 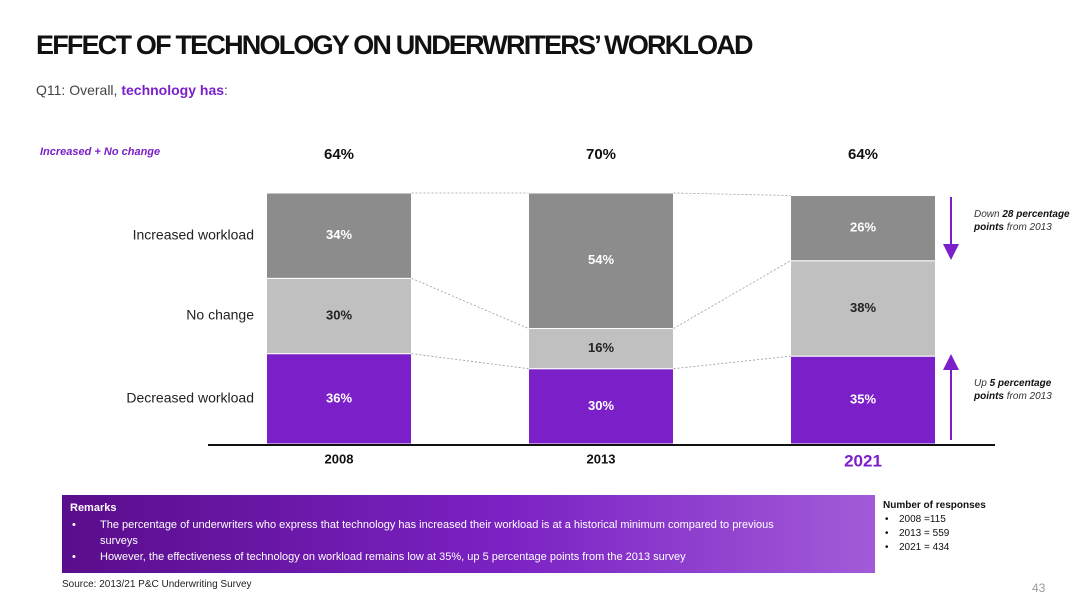 What do you see at coordinates (1013, 390) in the screenshot?
I see `anno-text: 5 percentage points` at bounding box center [1013, 390].